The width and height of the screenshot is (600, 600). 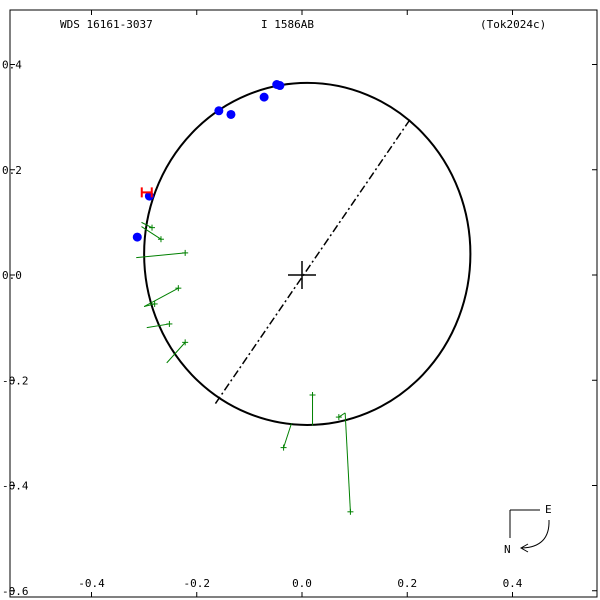 What do you see at coordinates (548, 509) in the screenshot?
I see `compass-east-label: E` at bounding box center [548, 509].